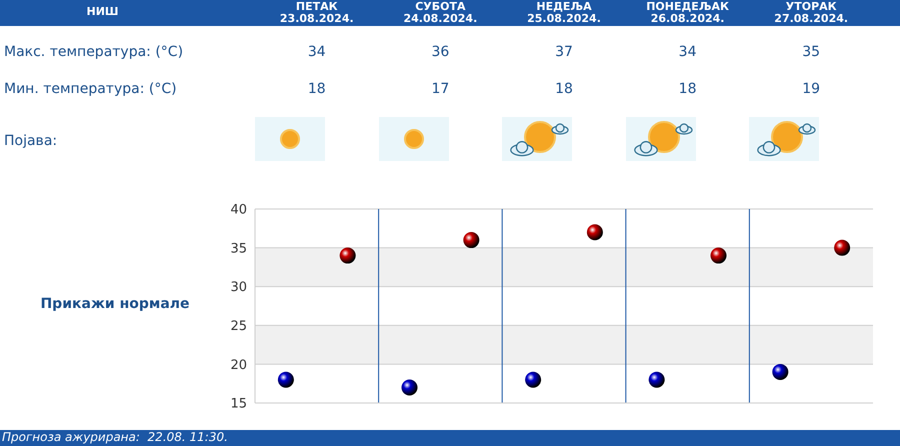 The width and height of the screenshot is (900, 446). What do you see at coordinates (102, 12) in the screenshot?
I see `text: НИШ` at bounding box center [102, 12].